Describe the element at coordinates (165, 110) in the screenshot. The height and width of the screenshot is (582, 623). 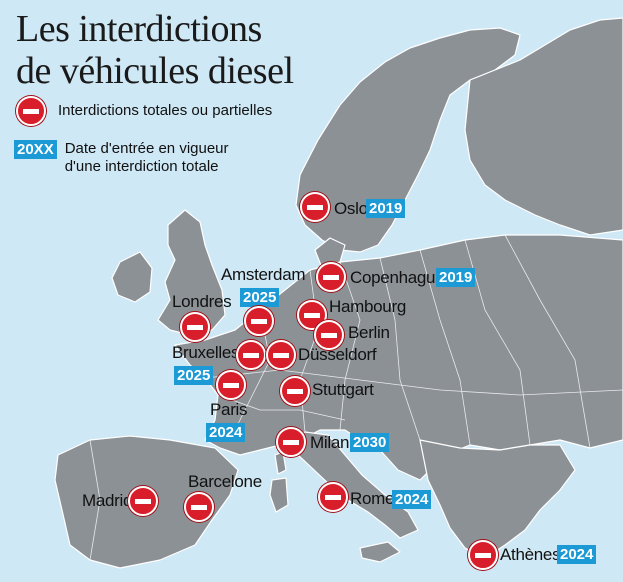
I see `legend-ban-label: Interdictions totales ou partielles` at that location.